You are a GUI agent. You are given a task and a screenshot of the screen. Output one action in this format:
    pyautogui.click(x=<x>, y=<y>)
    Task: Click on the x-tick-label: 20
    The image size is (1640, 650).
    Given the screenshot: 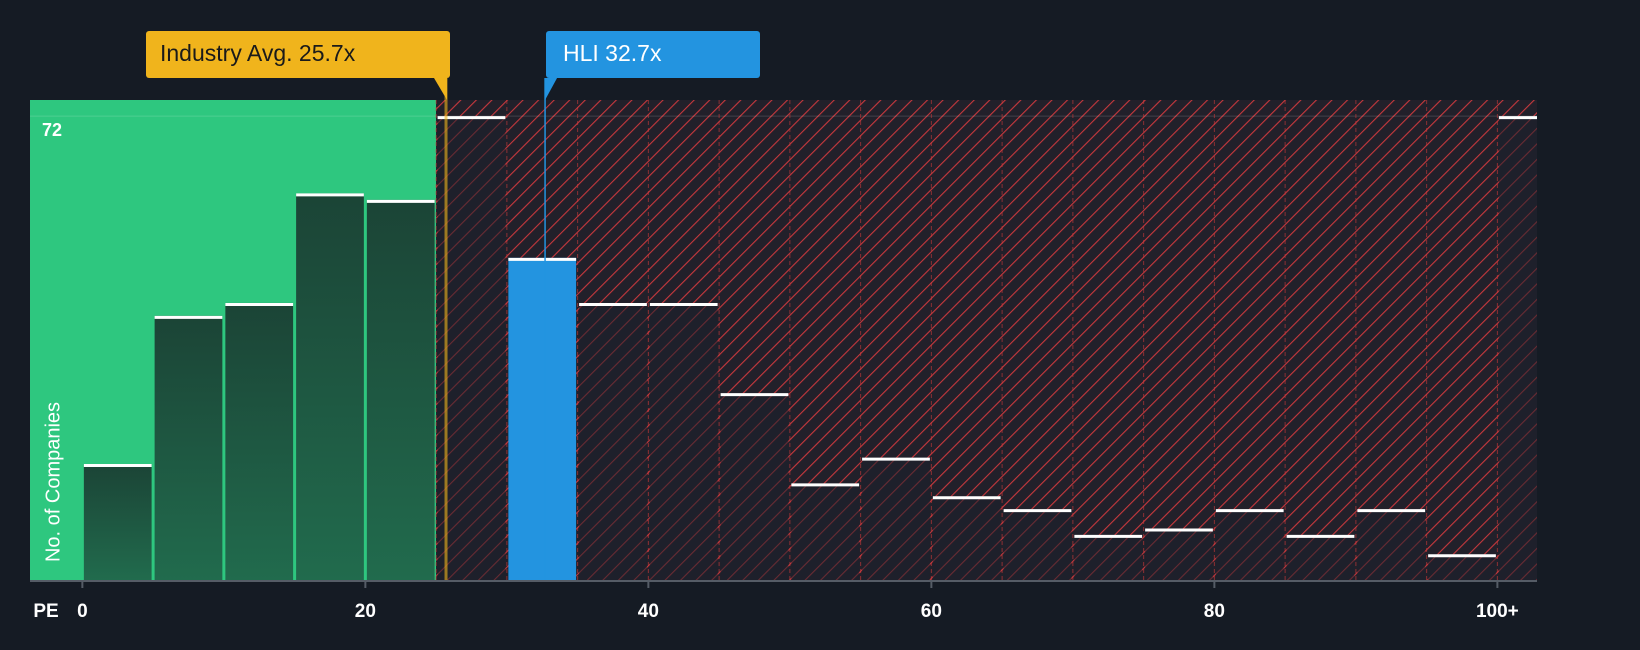 What is the action you would take?
    pyautogui.click(x=365, y=611)
    